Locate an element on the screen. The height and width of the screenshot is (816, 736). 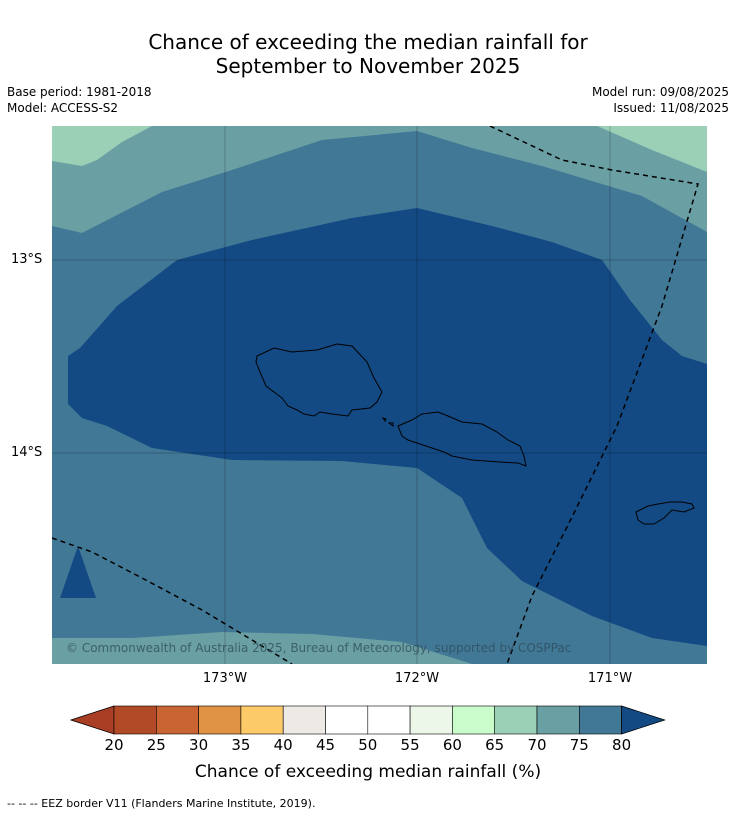
band-70-75-top is located at coordinates (379, 179).